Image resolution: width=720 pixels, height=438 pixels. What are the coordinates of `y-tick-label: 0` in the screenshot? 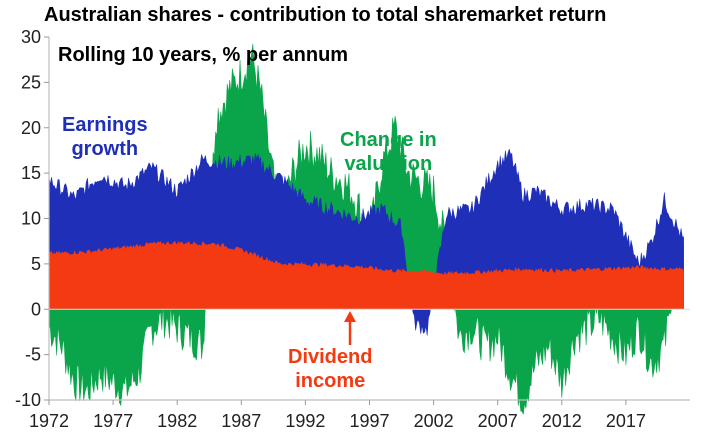 It's located at (36, 309).